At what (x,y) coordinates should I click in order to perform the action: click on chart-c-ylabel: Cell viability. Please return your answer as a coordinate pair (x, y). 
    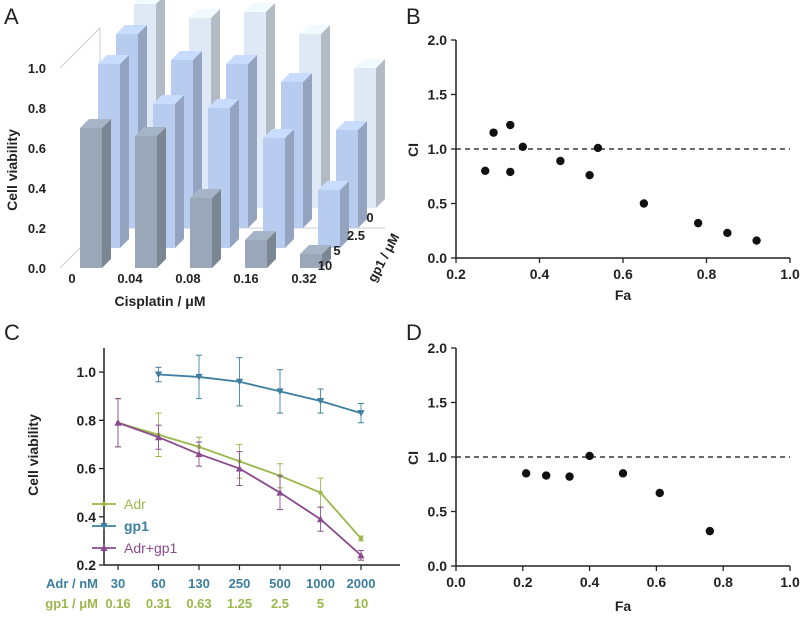
    Looking at the image, I should click on (33, 455).